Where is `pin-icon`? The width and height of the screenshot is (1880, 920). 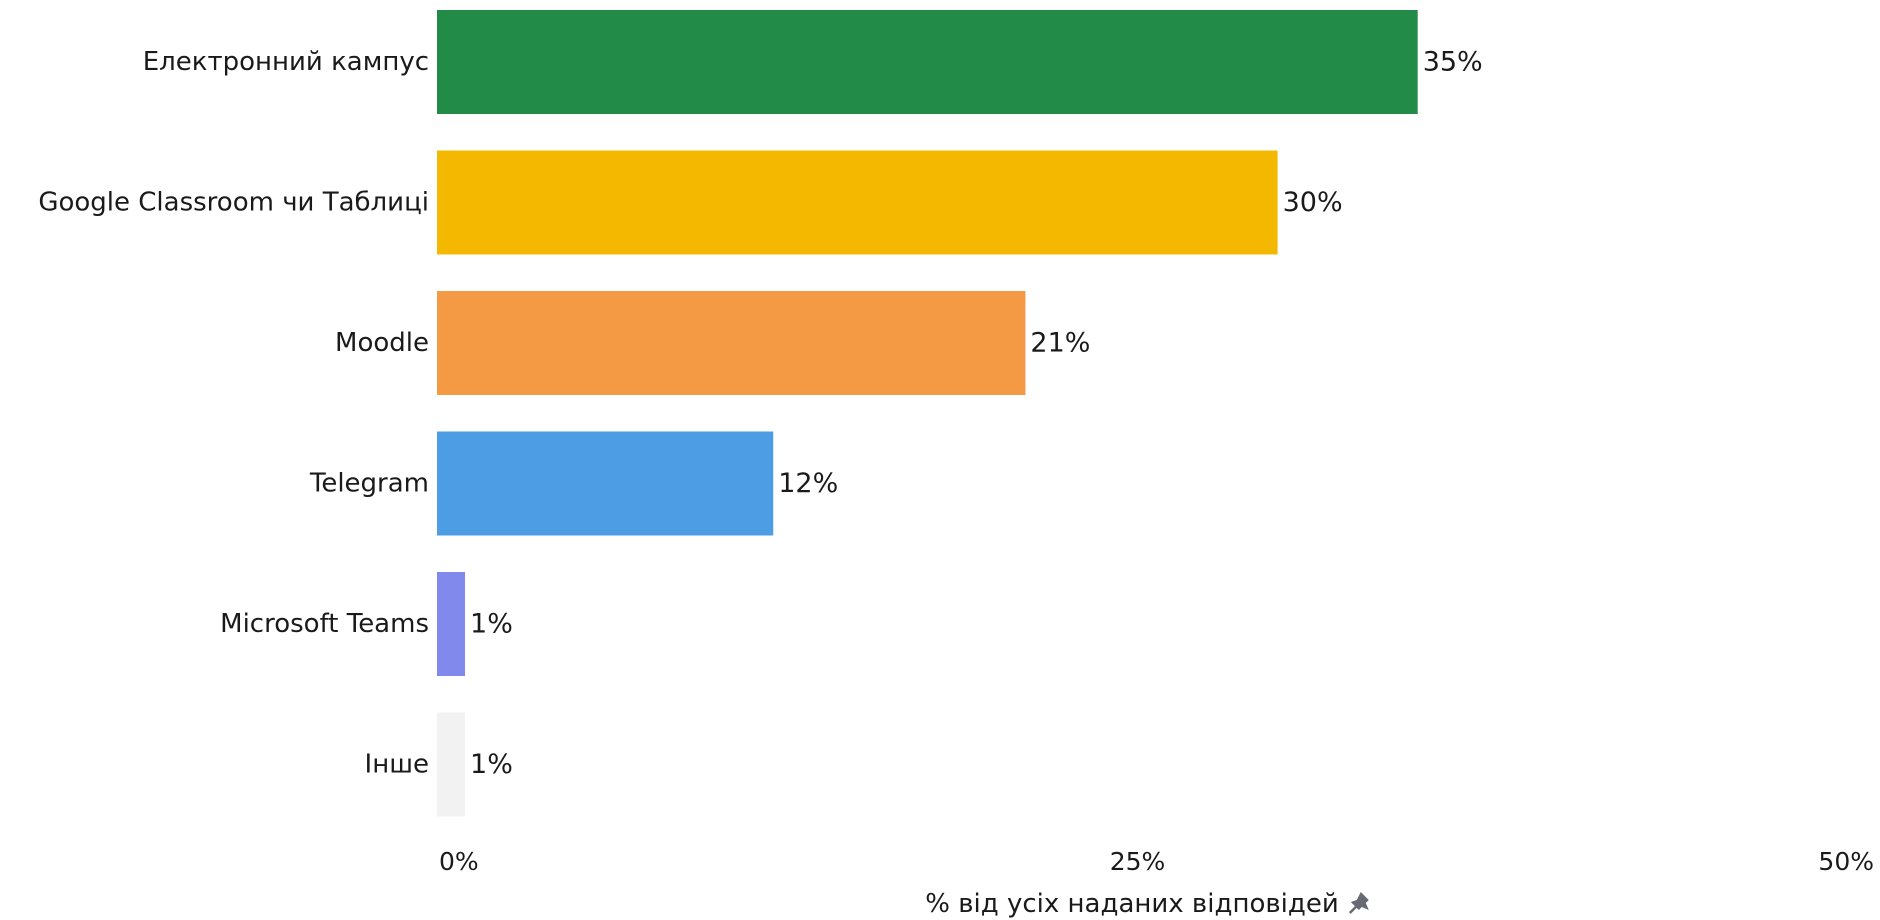 pin-icon is located at coordinates (1358, 903).